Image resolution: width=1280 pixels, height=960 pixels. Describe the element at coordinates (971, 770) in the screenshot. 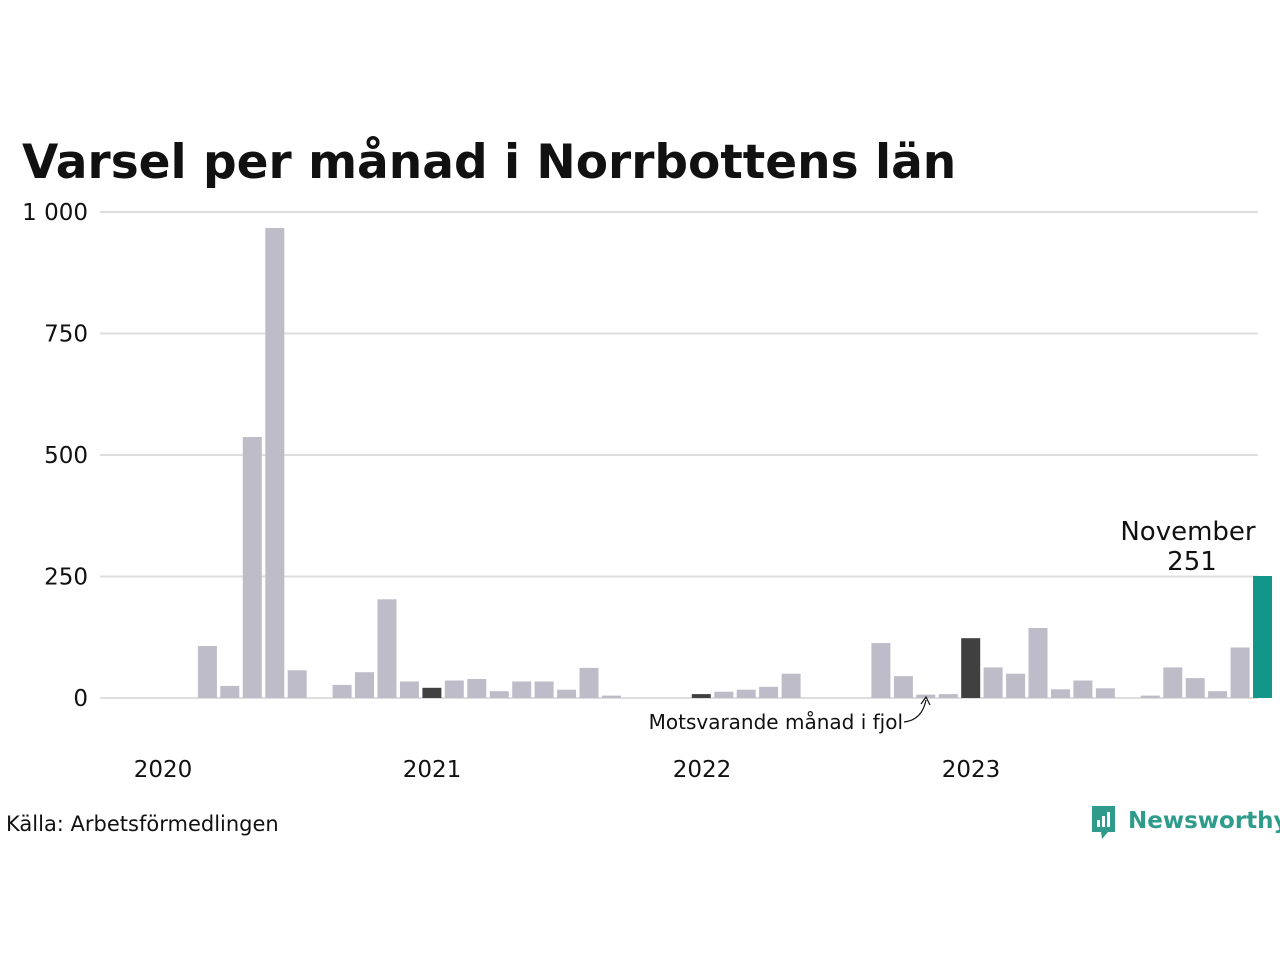

I see `x-tick-label: 2023` at that location.